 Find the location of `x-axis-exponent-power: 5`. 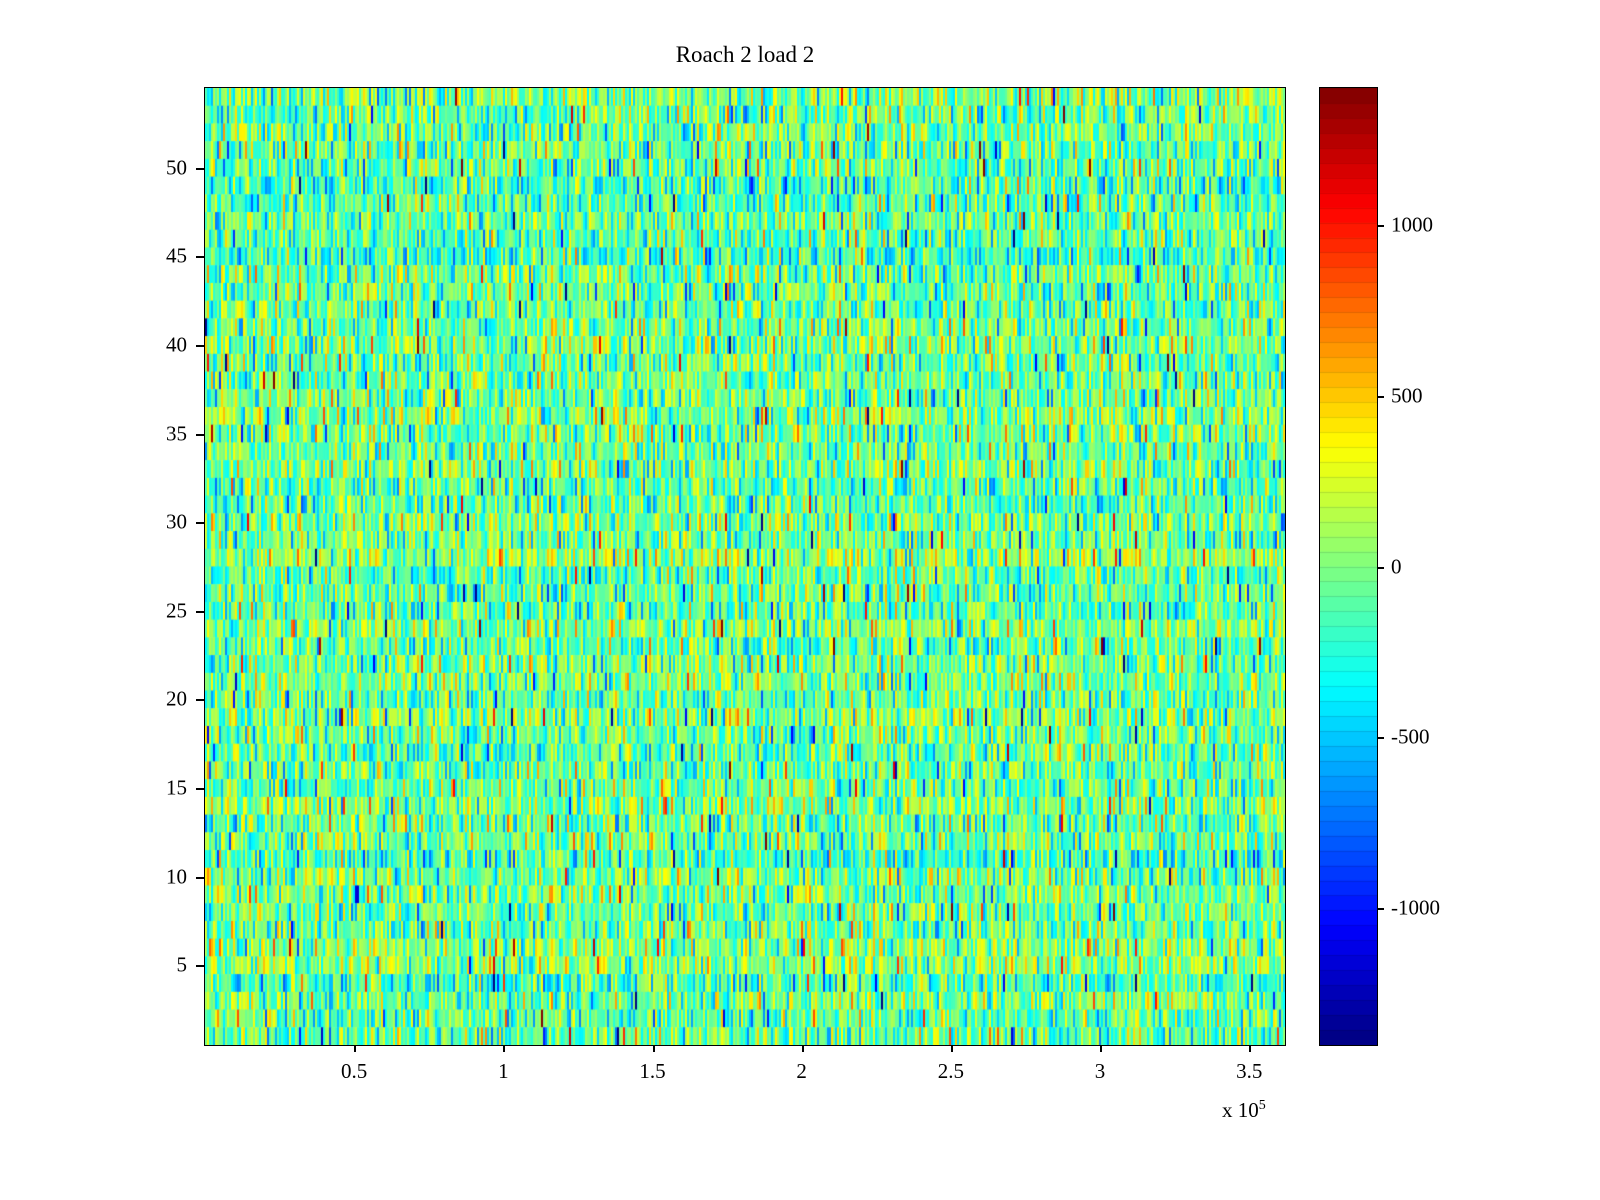

x-axis-exponent-power: 5 is located at coordinates (1262, 1105).